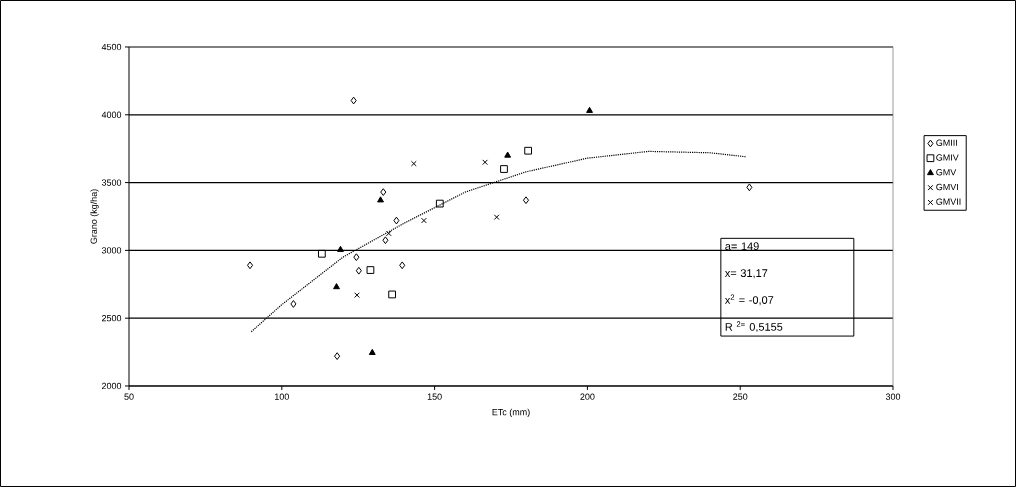 This screenshot has height=487, width=1016. Describe the element at coordinates (282, 396) in the screenshot. I see `x-tick-label: 100` at that location.